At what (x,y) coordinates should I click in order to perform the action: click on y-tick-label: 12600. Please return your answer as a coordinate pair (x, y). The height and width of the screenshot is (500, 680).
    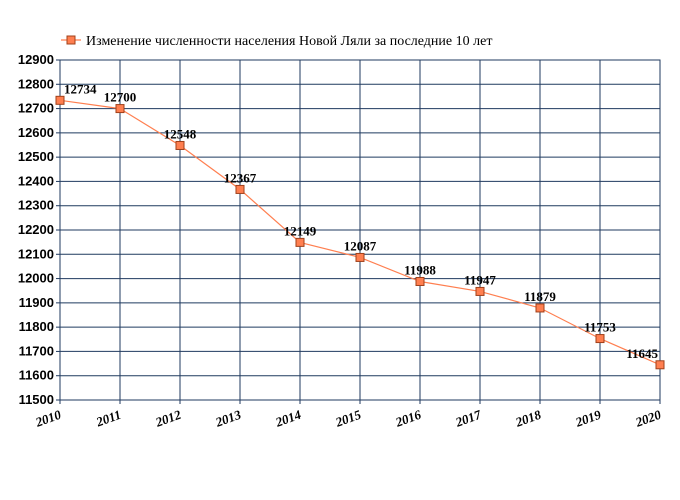
    Looking at the image, I should click on (36, 132).